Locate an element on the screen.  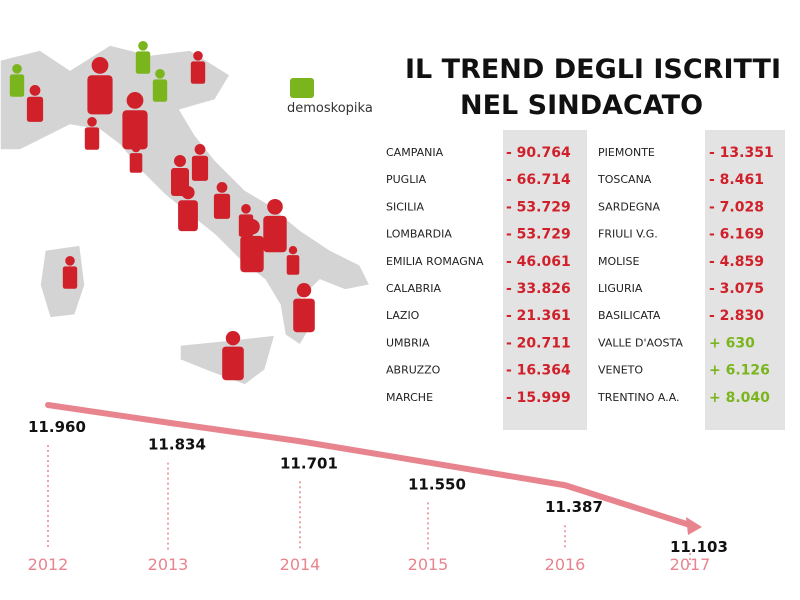
region-change: + 630 is located at coordinates (732, 343).